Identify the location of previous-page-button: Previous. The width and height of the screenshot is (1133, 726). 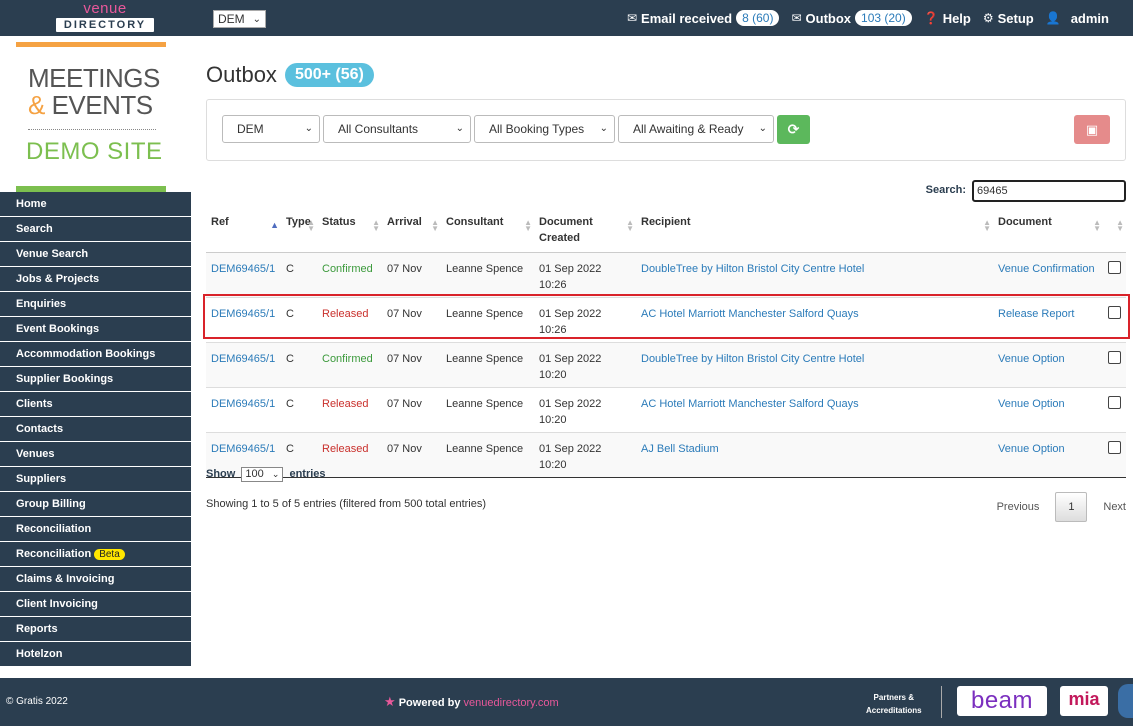
(1018, 507).